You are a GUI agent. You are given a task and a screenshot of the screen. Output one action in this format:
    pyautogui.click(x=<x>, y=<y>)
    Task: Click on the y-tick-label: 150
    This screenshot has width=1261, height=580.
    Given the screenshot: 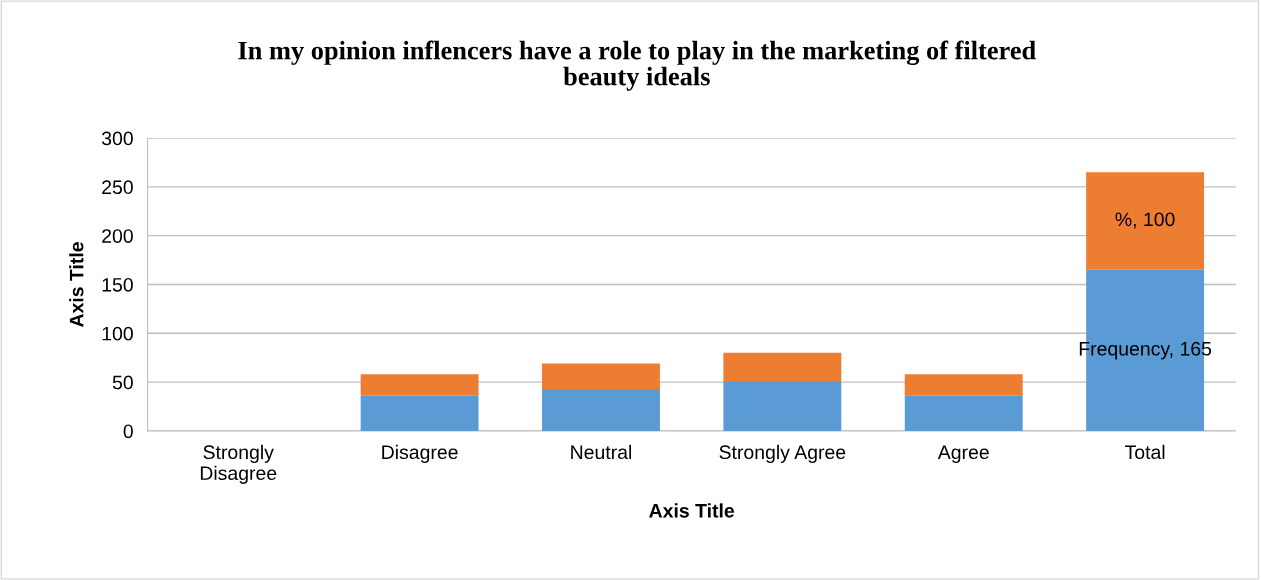 What is the action you would take?
    pyautogui.click(x=117, y=284)
    